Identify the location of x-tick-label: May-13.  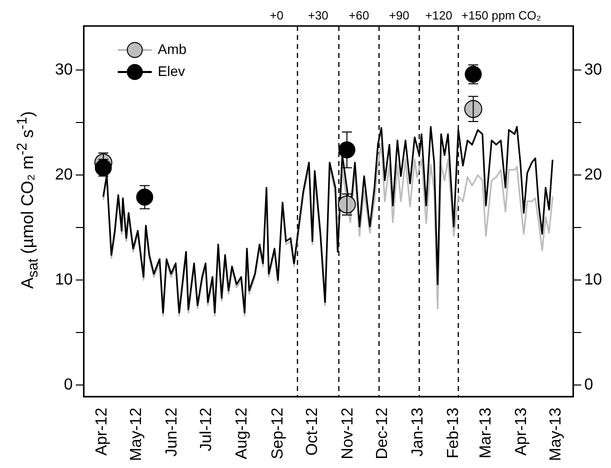
(555, 435).